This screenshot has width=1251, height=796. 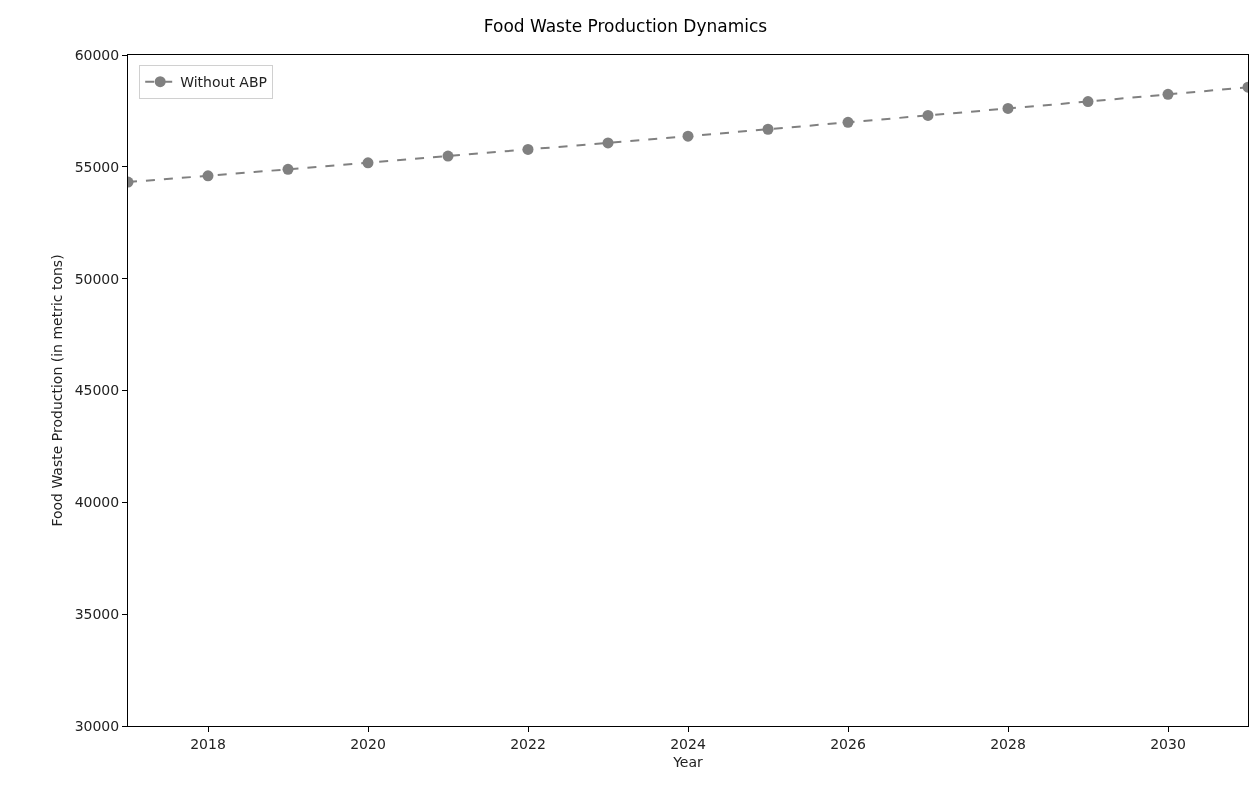 I want to click on y-tick-label: 35000, so click(x=97, y=614).